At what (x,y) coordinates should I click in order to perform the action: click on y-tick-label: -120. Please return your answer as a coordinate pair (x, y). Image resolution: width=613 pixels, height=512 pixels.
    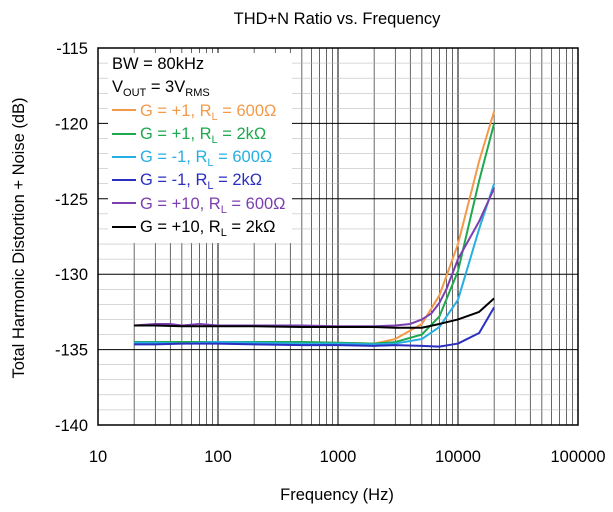
    Looking at the image, I should click on (71, 124).